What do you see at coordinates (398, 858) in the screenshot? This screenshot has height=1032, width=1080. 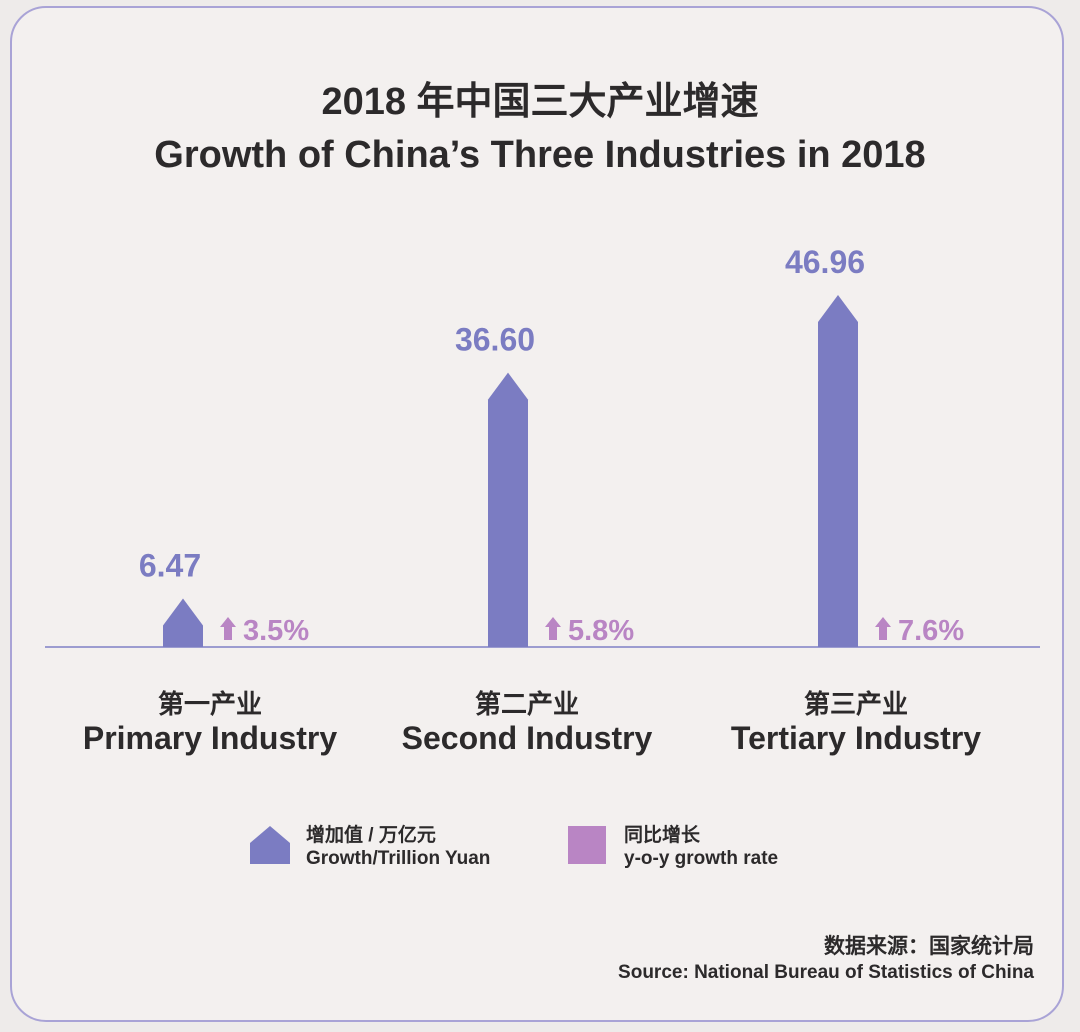 I see `legend-growth-en: Growth/Trillion Yuan` at bounding box center [398, 858].